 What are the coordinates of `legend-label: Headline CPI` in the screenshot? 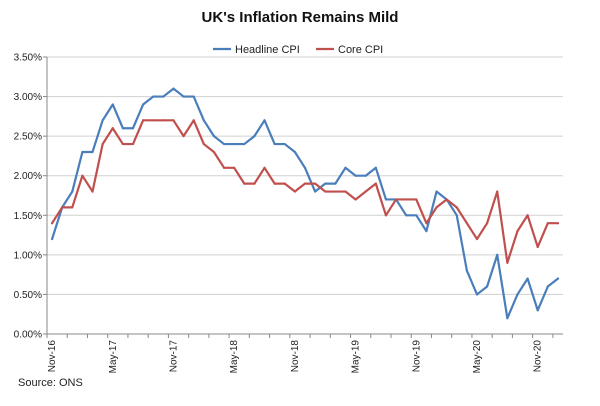 It's located at (267, 50).